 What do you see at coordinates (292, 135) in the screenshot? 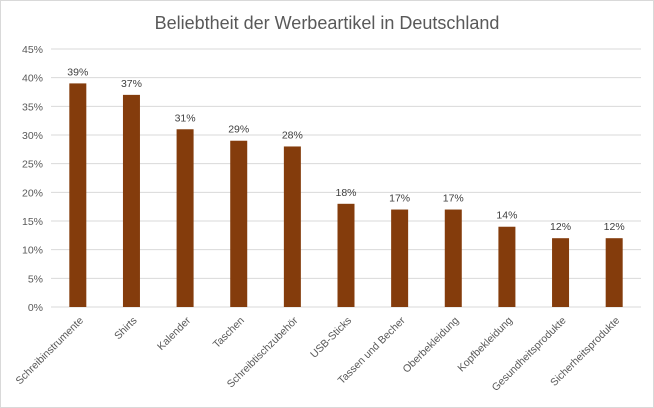
I see `data-label: 28%` at bounding box center [292, 135].